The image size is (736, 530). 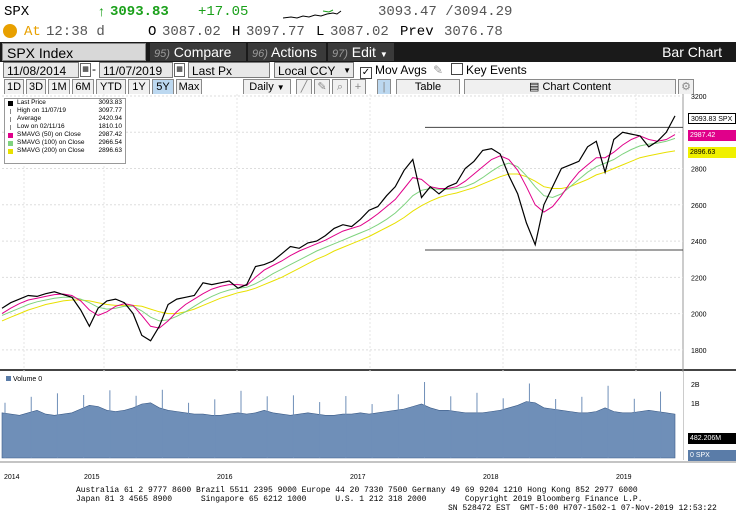 What do you see at coordinates (307, 71) in the screenshot?
I see `currency-value: Local CCY` at bounding box center [307, 71].